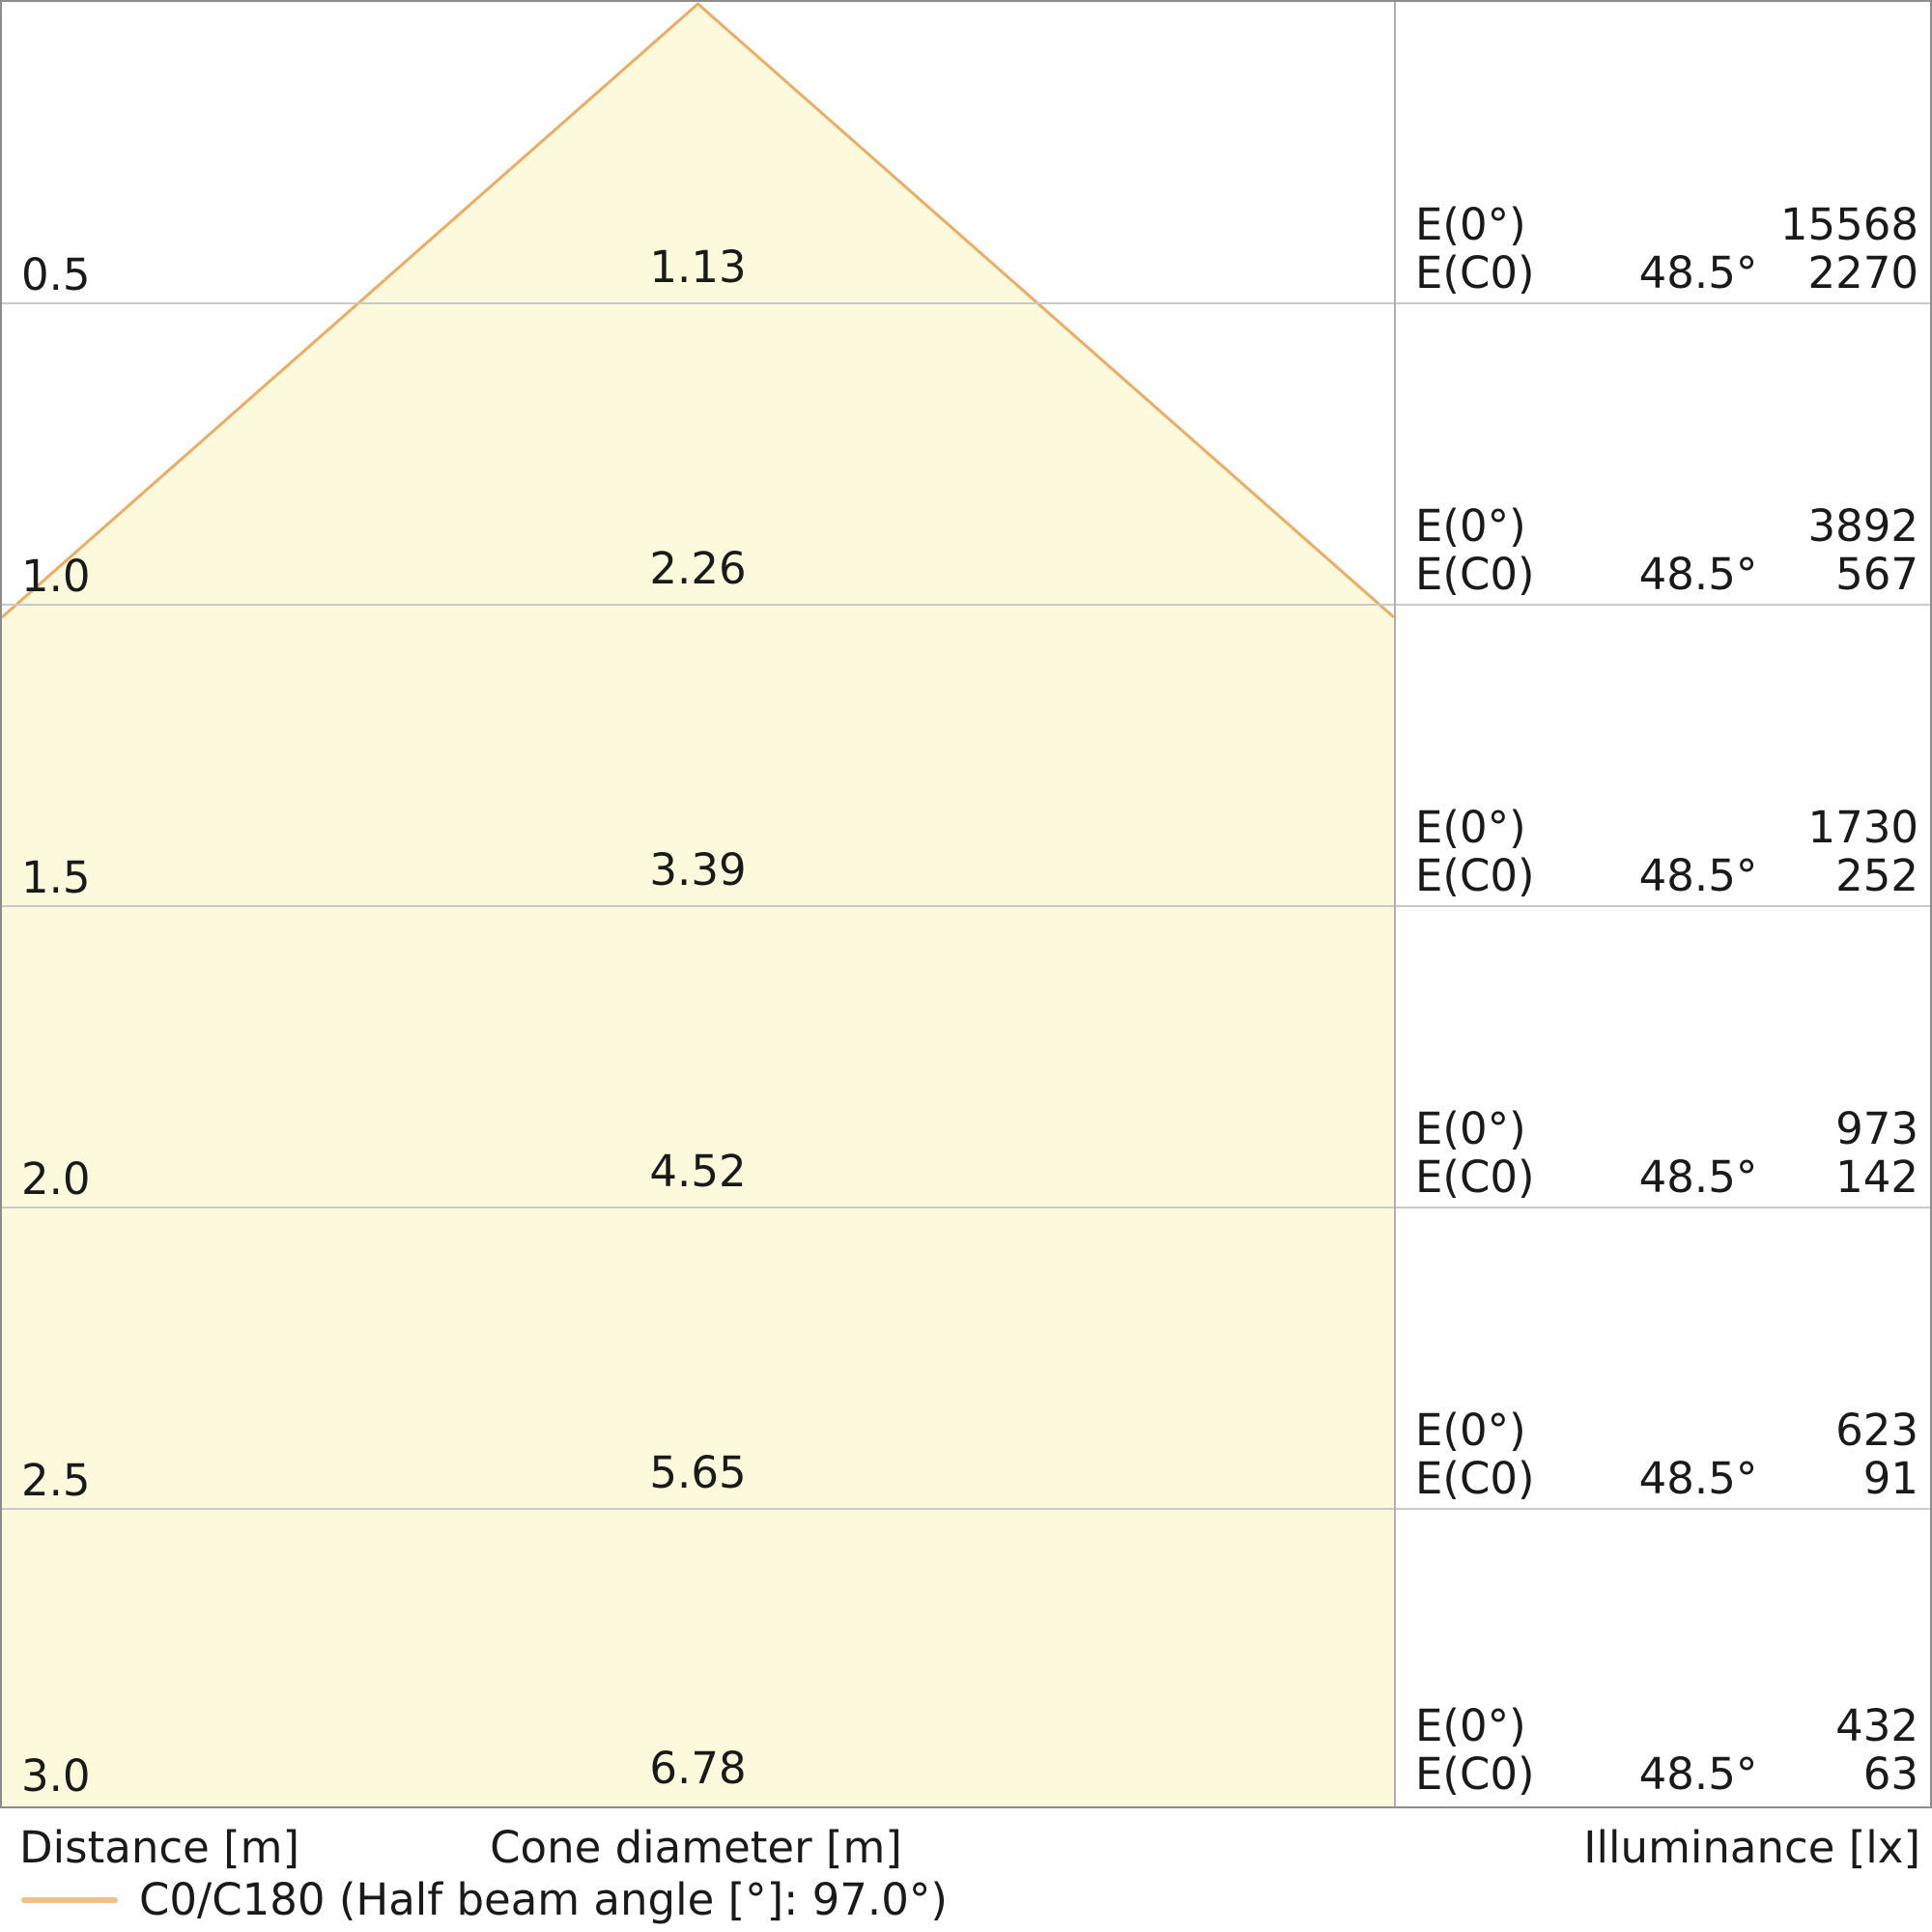 The width and height of the screenshot is (1932, 1932). I want to click on cone-diameter-value: 5.65, so click(698, 1472).